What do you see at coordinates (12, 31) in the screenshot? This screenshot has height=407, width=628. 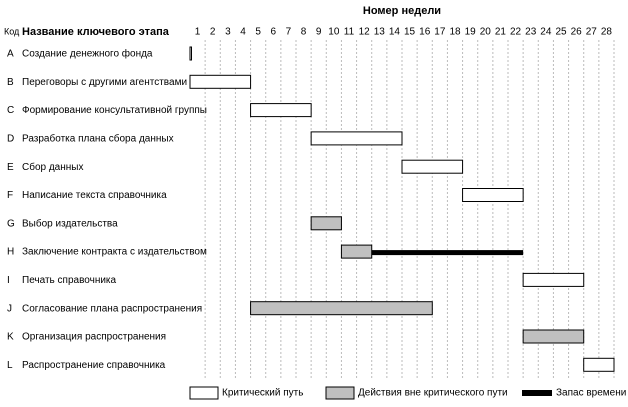 I see `code-header: Код` at bounding box center [12, 31].